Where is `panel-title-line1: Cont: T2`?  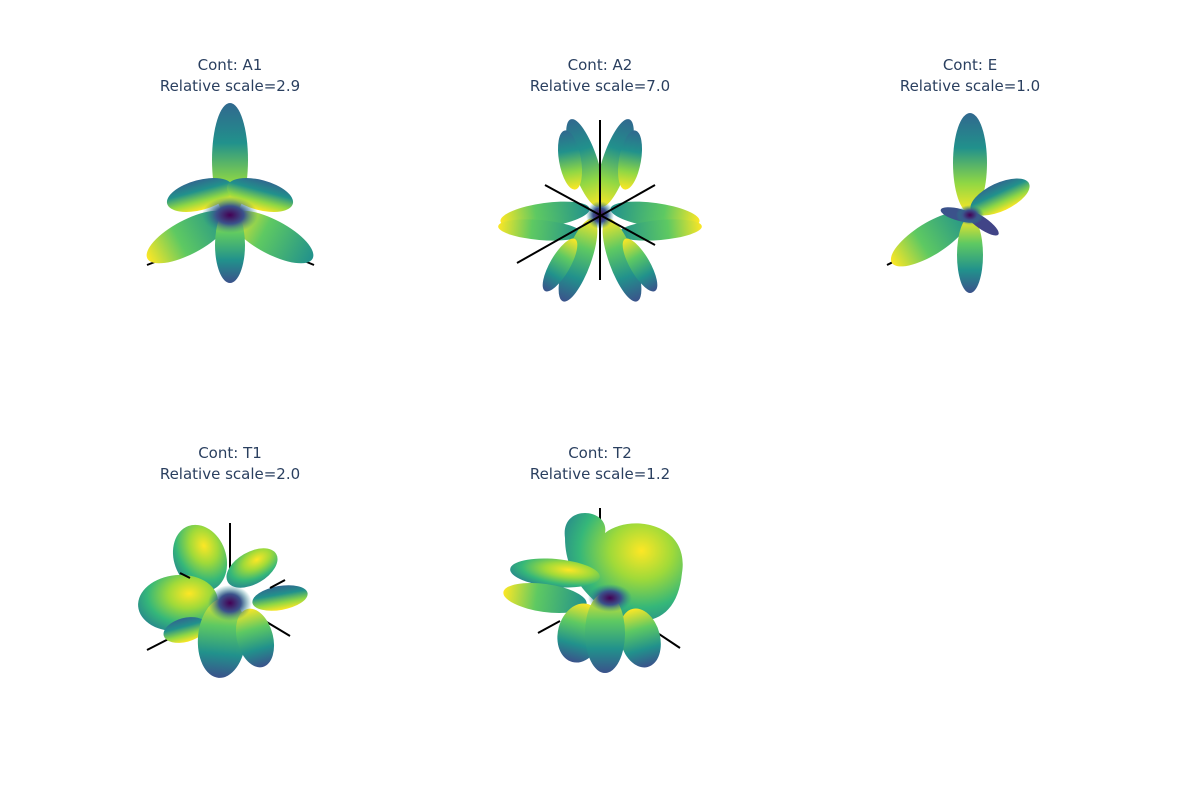 panel-title-line1: Cont: T2 is located at coordinates (600, 453).